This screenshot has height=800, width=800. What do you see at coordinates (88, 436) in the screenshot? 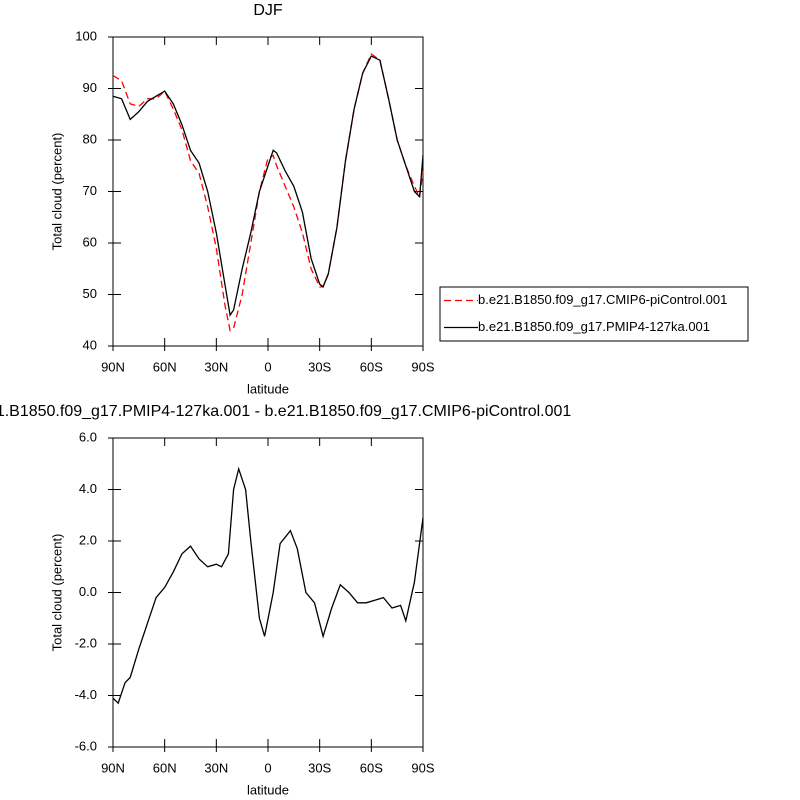
I see `y-tick-label: 6.0` at bounding box center [88, 436].